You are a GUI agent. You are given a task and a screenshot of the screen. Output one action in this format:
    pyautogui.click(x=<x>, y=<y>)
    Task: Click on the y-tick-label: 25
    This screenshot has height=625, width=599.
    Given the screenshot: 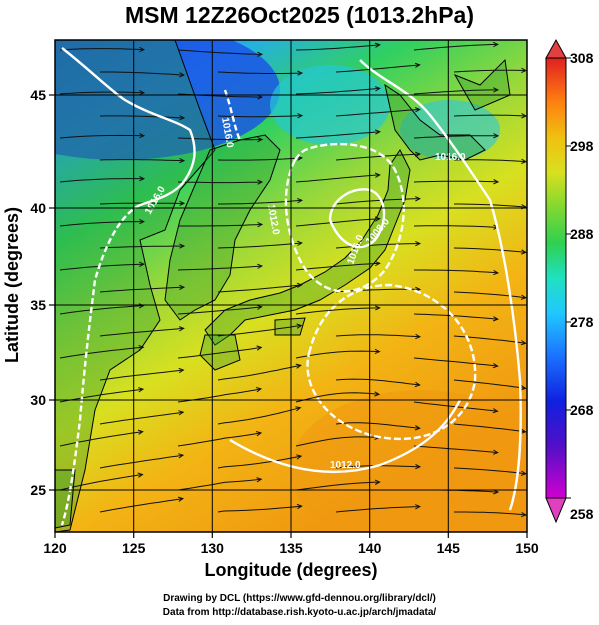 What is the action you would take?
    pyautogui.click(x=38, y=490)
    